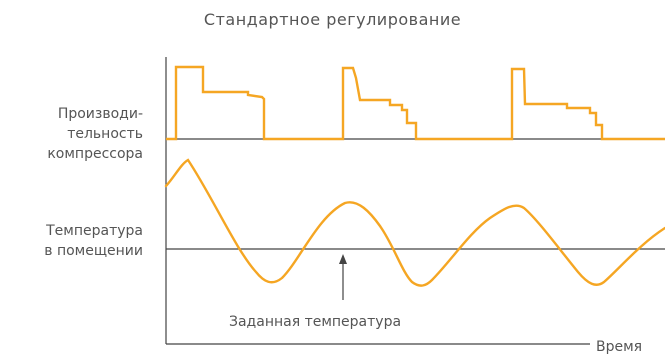 The height and width of the screenshot is (356, 665). Describe the element at coordinates (93, 251) in the screenshot. I see `temperature-label-line-2: в помещении` at that location.